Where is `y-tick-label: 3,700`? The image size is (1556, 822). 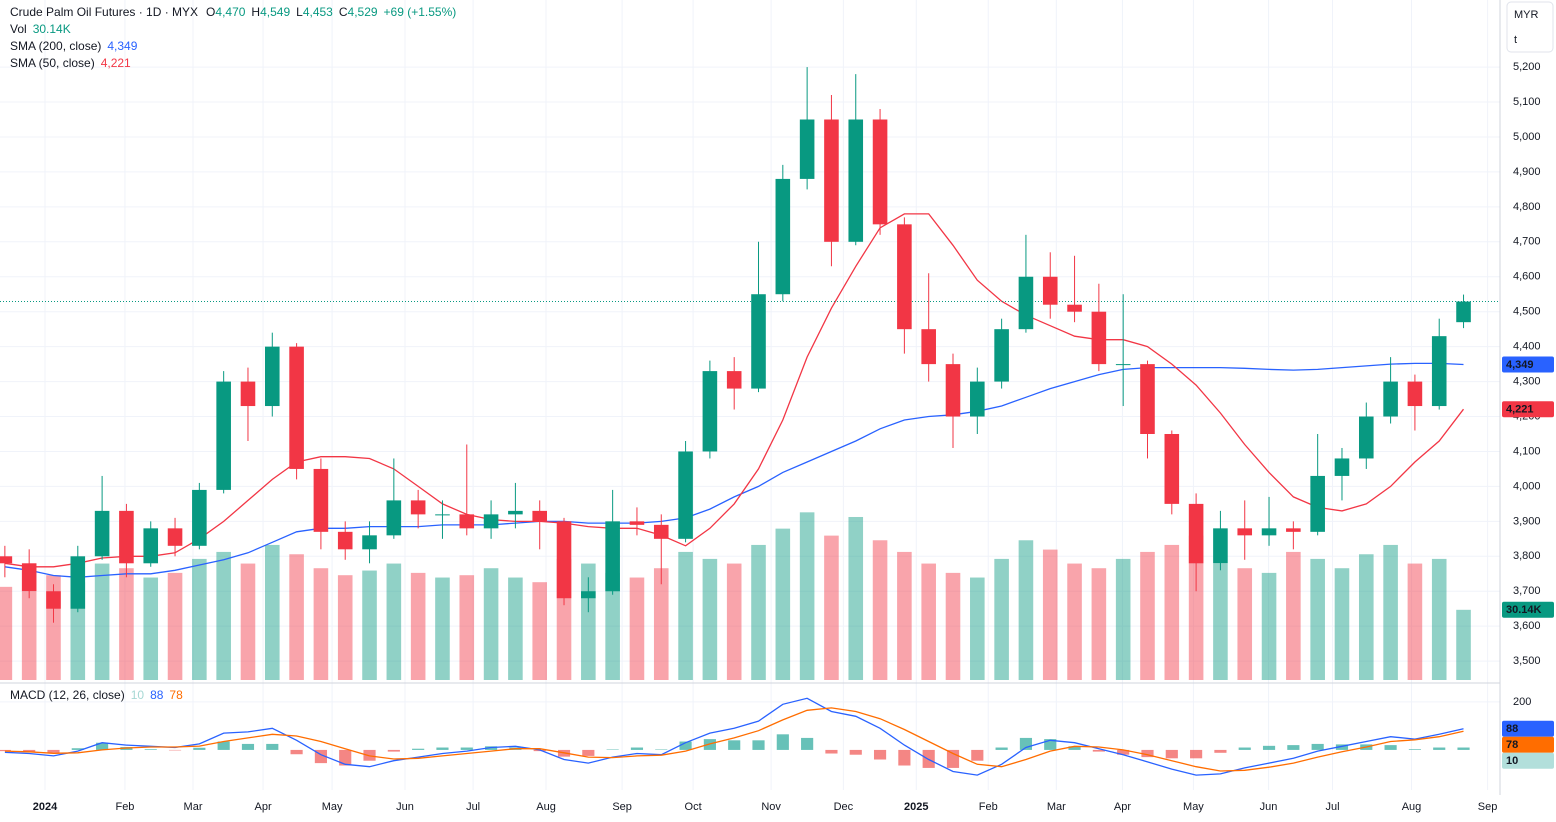
y-tick-label: 3,700 is located at coordinates (1527, 591).